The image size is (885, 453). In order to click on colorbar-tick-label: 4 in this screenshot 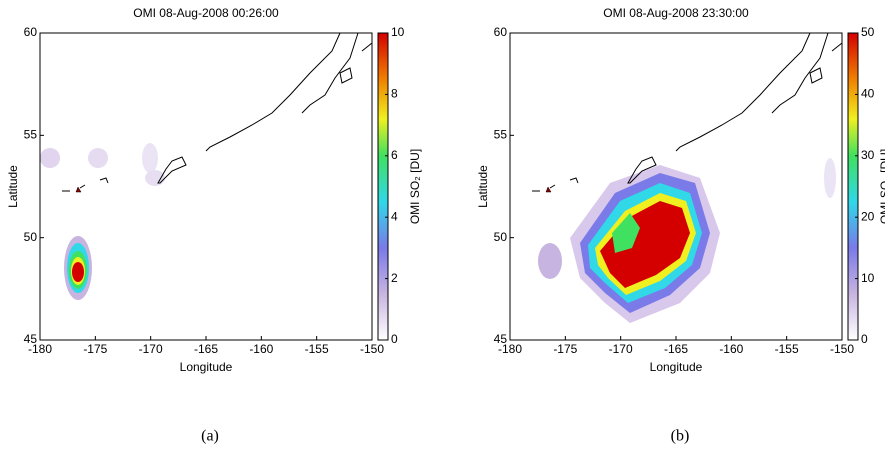, I will do `click(394, 216)`.